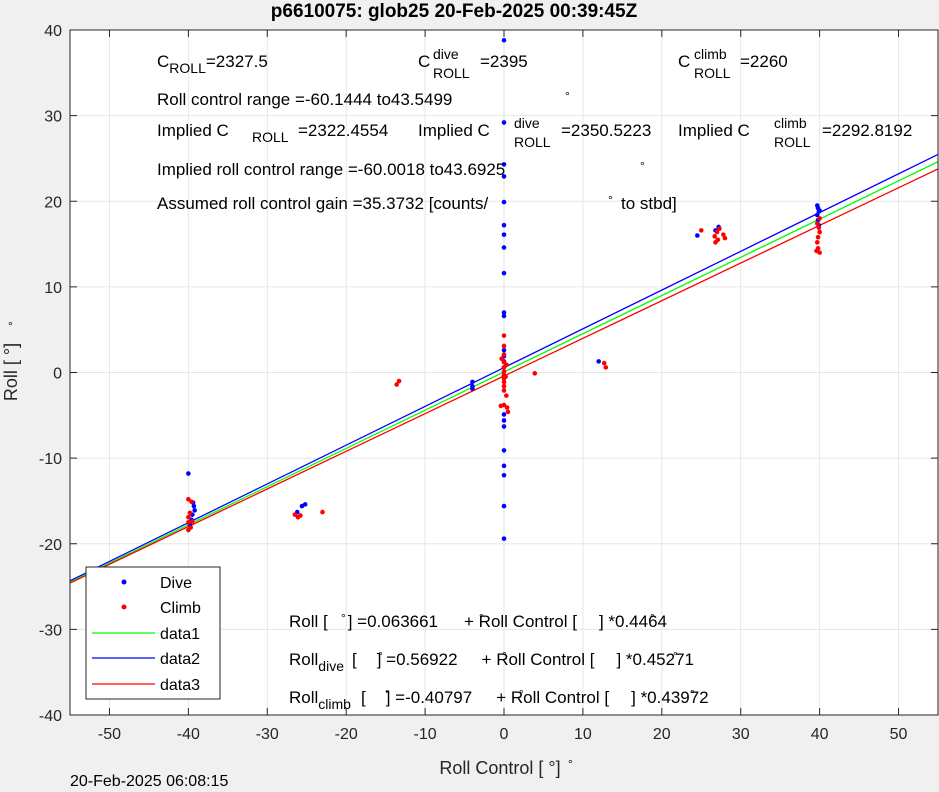 The height and width of the screenshot is (792, 939). Describe the element at coordinates (50, 630) in the screenshot. I see `y-tick-label: -30` at that location.